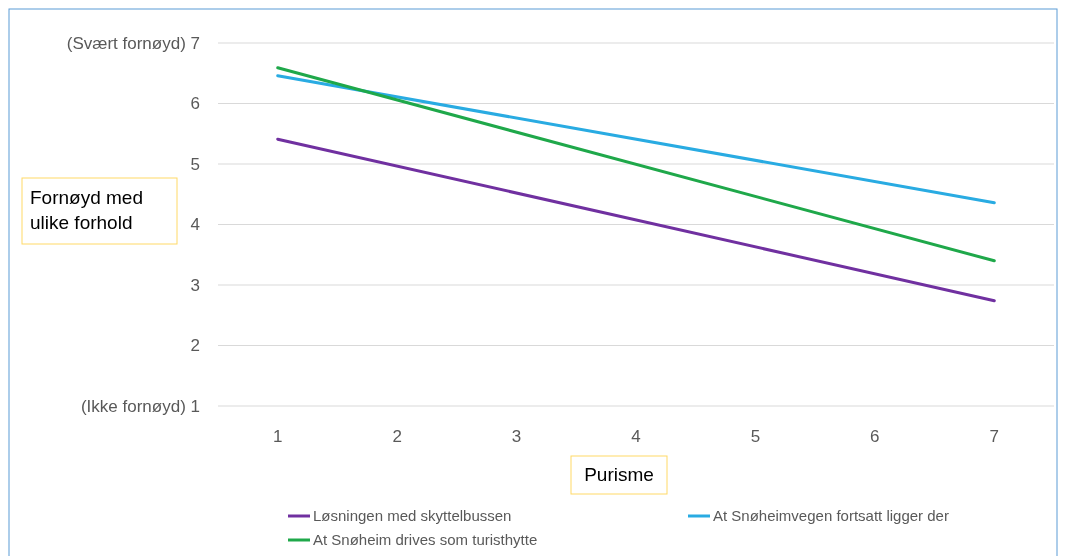 The width and height of the screenshot is (1066, 558). Describe the element at coordinates (619, 474) in the screenshot. I see `x-axis-title: Purisme` at that location.